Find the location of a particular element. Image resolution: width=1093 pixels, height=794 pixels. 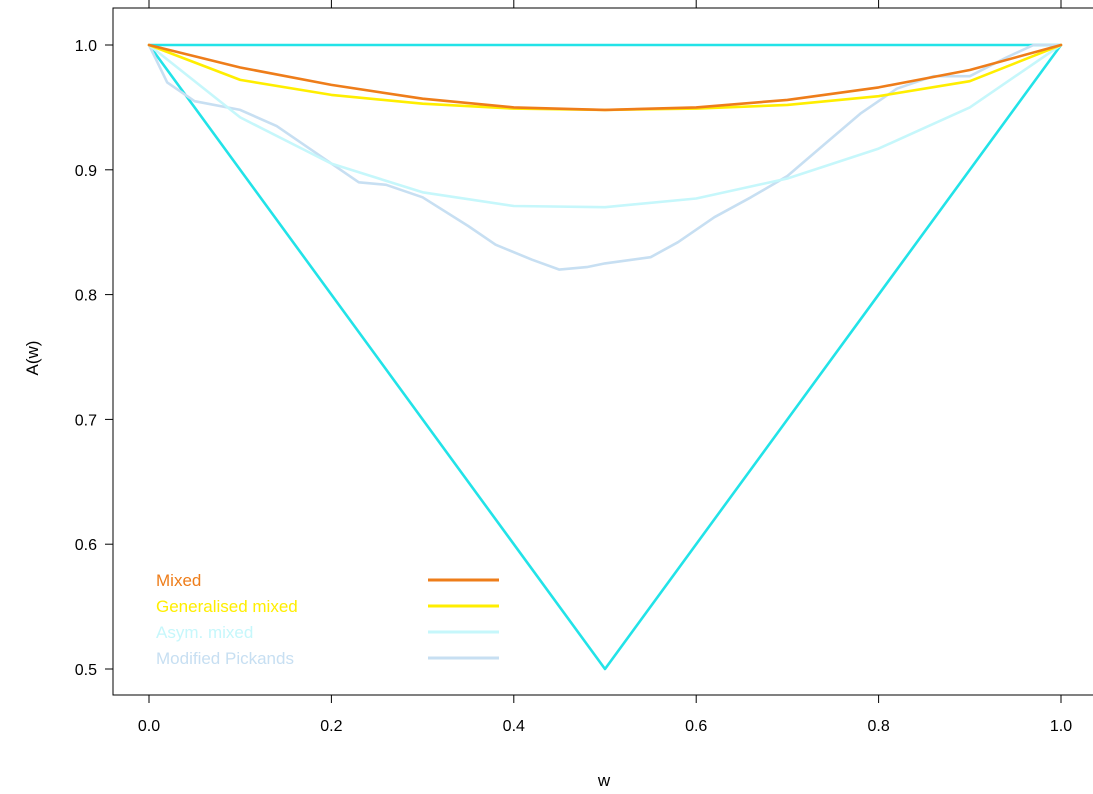

y-tick-label: 0.8 is located at coordinates (86, 296).